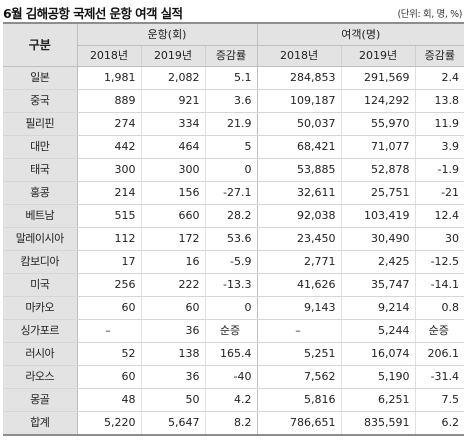 The image size is (467, 442). I want to click on passengers-change-cell: -12.5, so click(439, 262).